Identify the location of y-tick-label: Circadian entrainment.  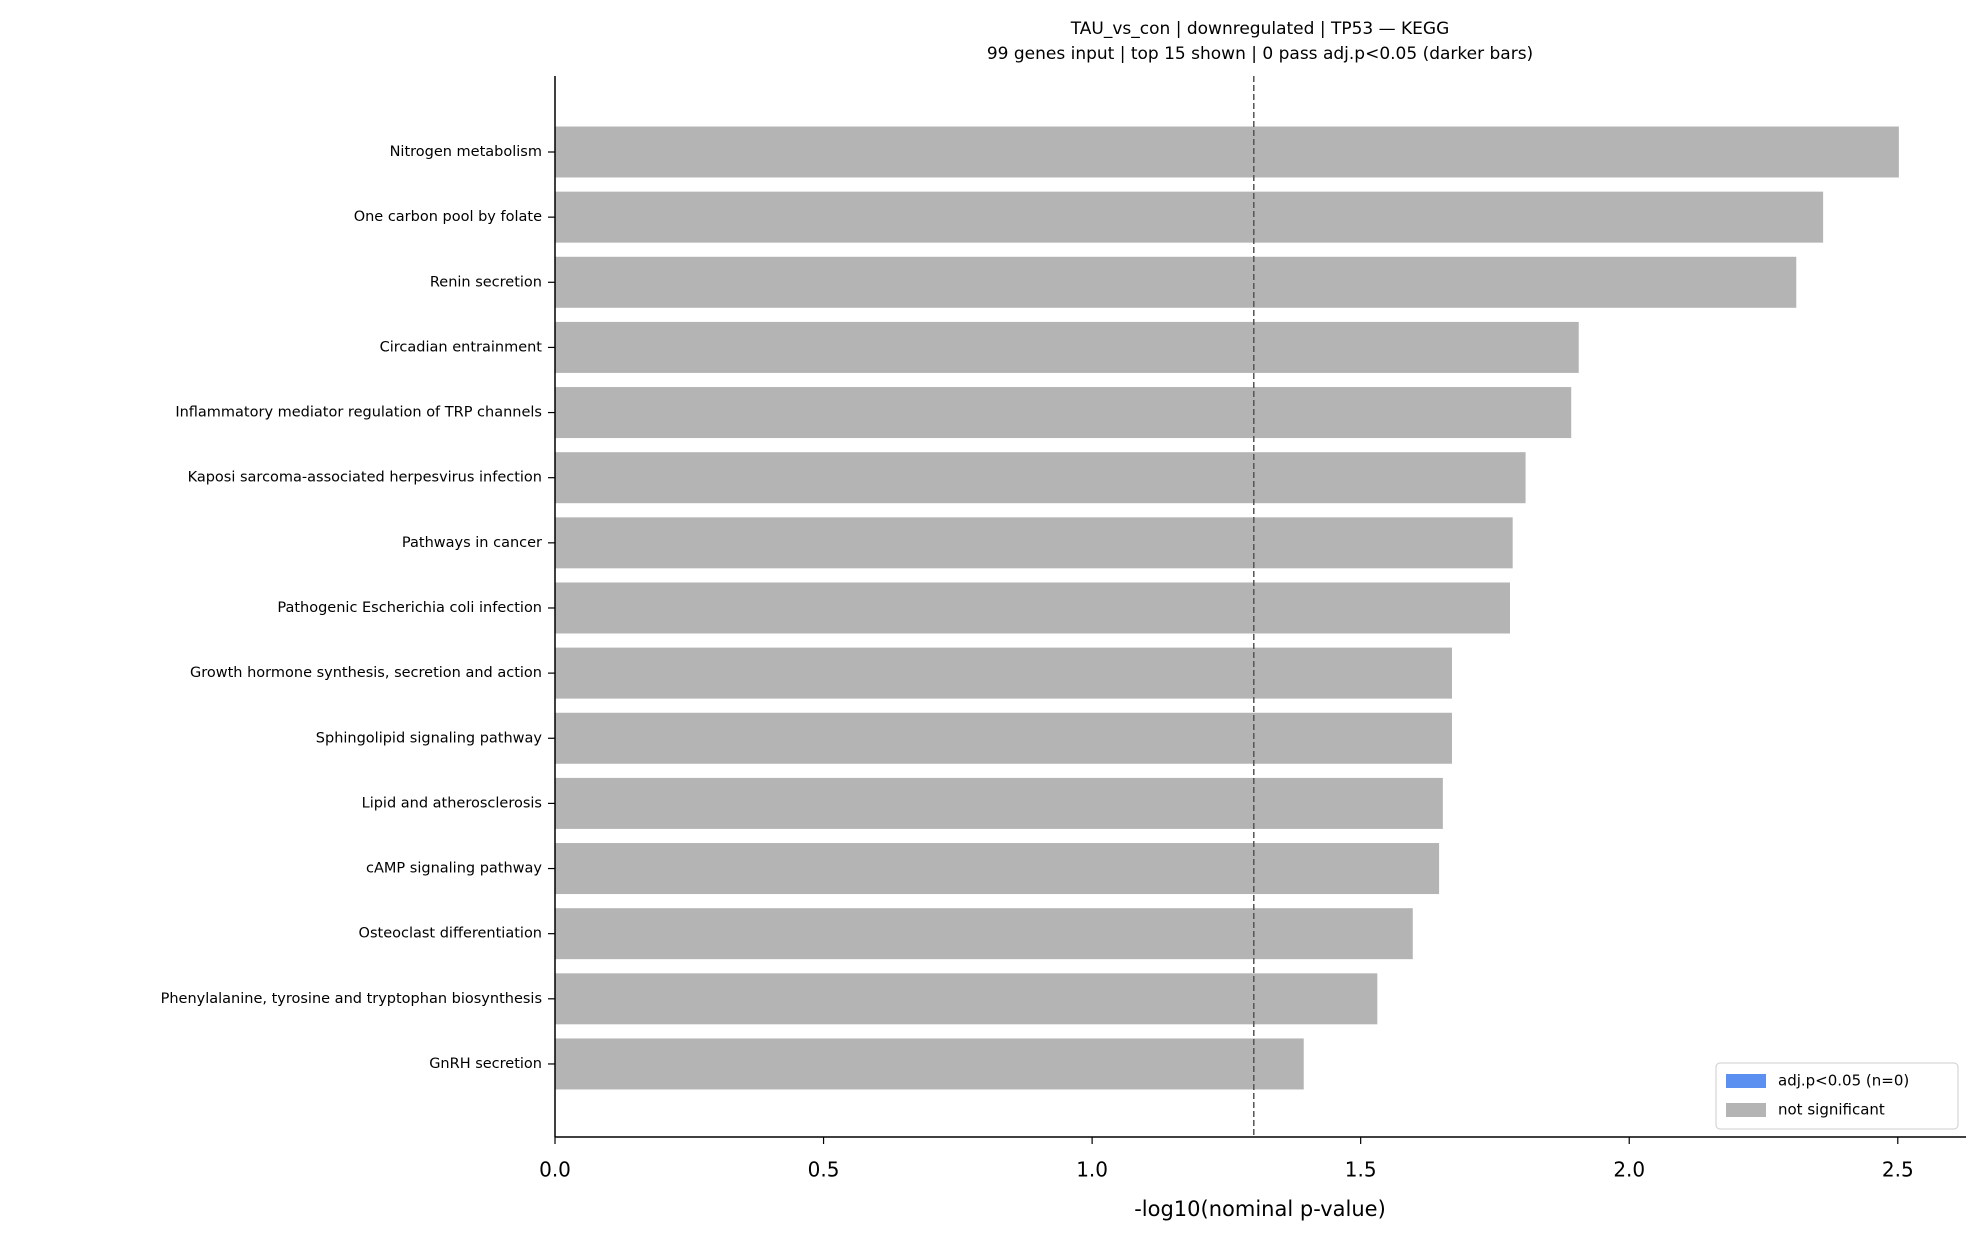
(461, 347).